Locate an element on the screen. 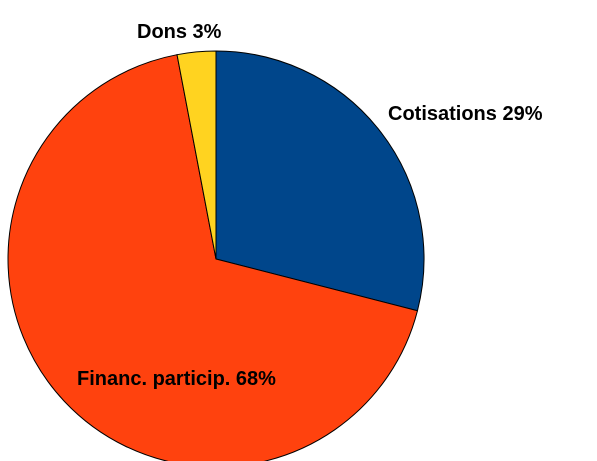 The image size is (597, 461). data-label-financ-particip: Financ. particip. 68% is located at coordinates (176, 379).